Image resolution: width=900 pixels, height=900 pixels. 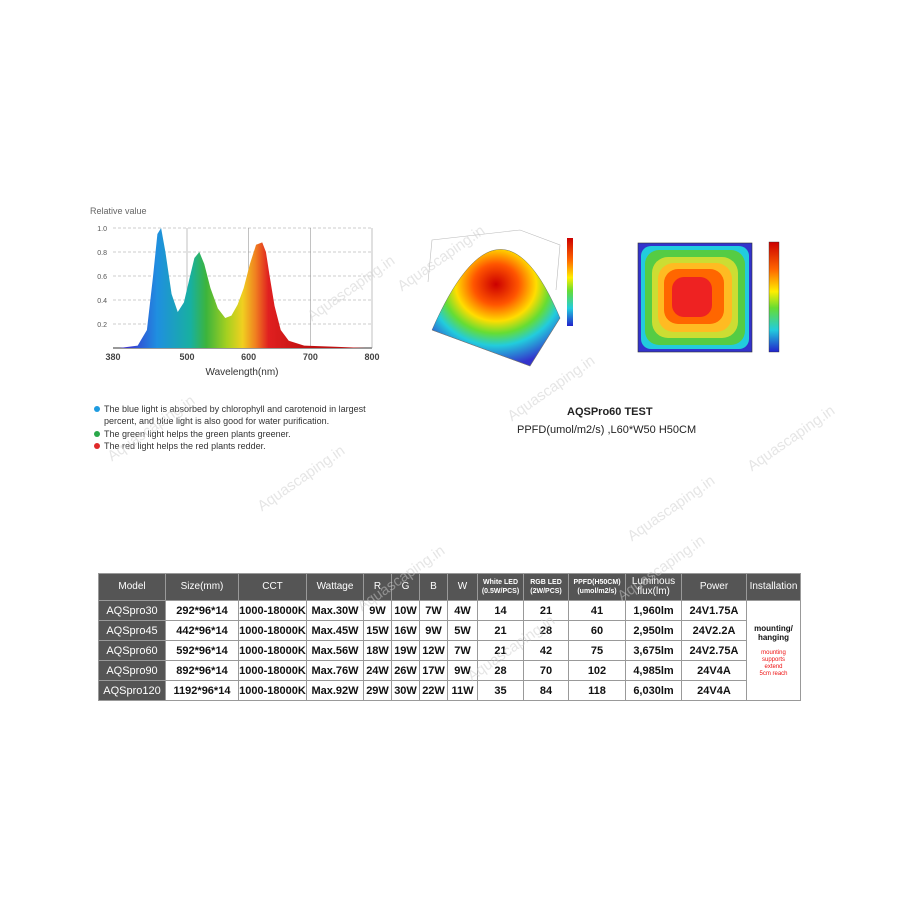 What do you see at coordinates (597, 650) in the screenshot?
I see `cell: 75` at bounding box center [597, 650].